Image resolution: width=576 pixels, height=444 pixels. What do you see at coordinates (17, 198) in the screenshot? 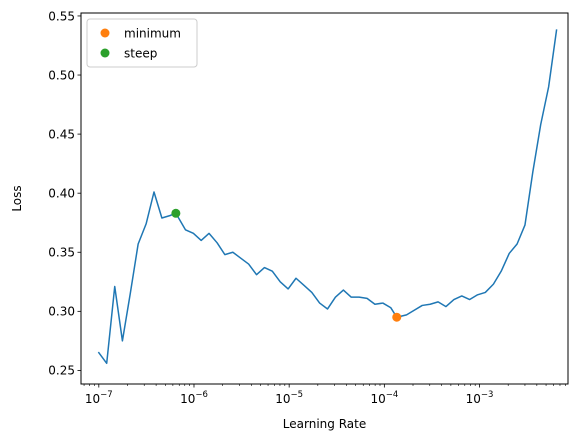
I see `y-axis-label: Loss` at bounding box center [17, 198].